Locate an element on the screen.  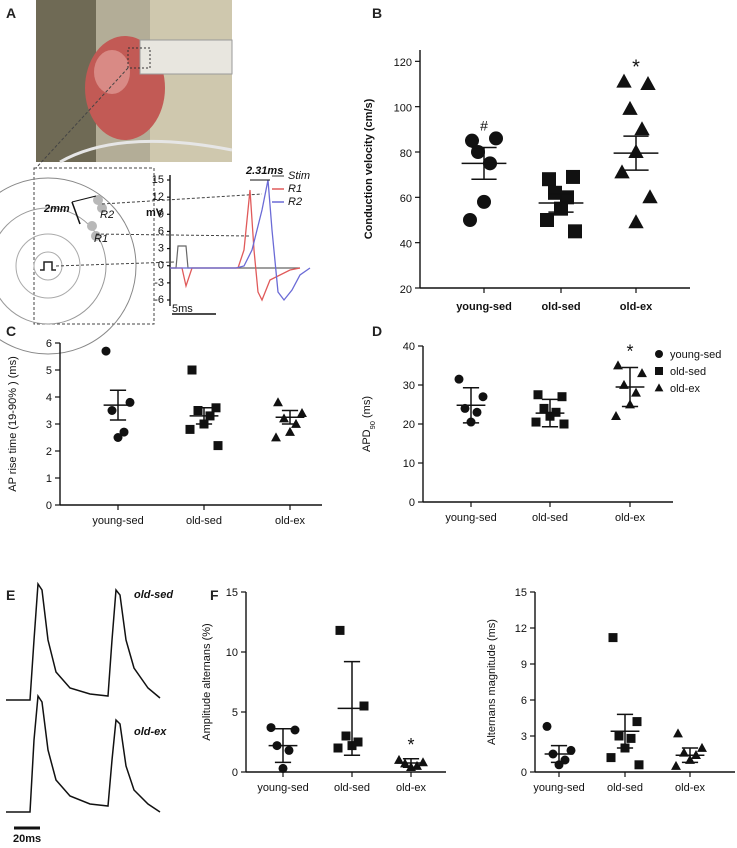
trace-ytick-label: 15 is located at coordinates (158, 180).